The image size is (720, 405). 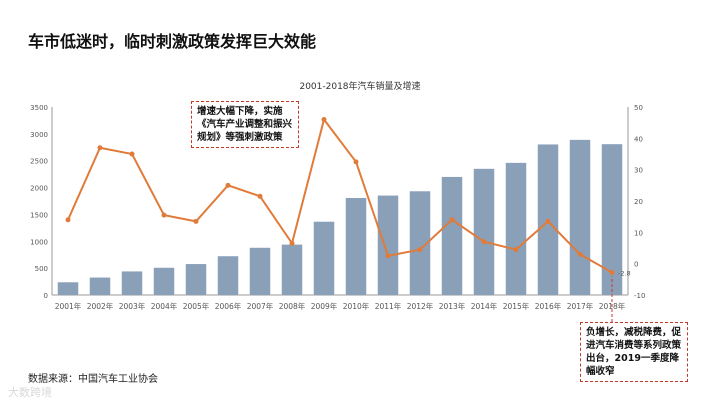 I want to click on x-tick-label: 2001年, so click(x=68, y=306).